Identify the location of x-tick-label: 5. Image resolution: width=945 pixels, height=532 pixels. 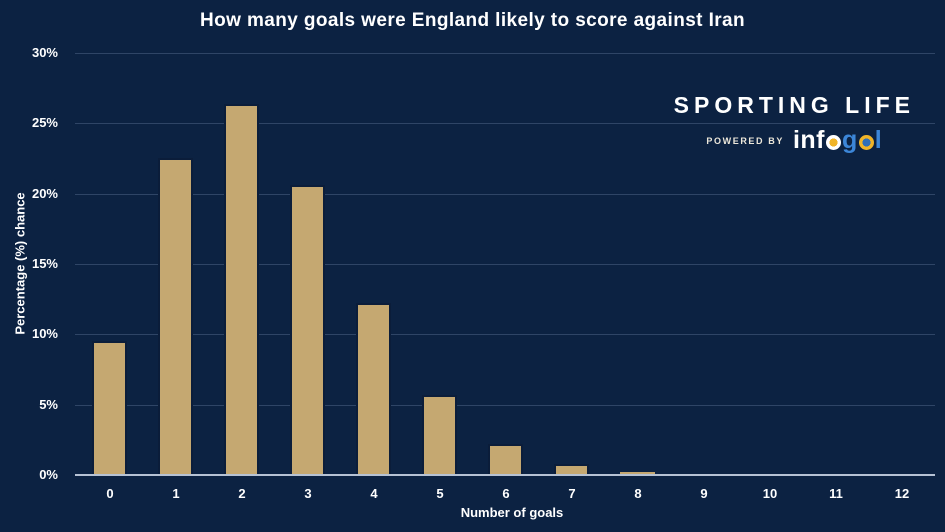
(440, 493).